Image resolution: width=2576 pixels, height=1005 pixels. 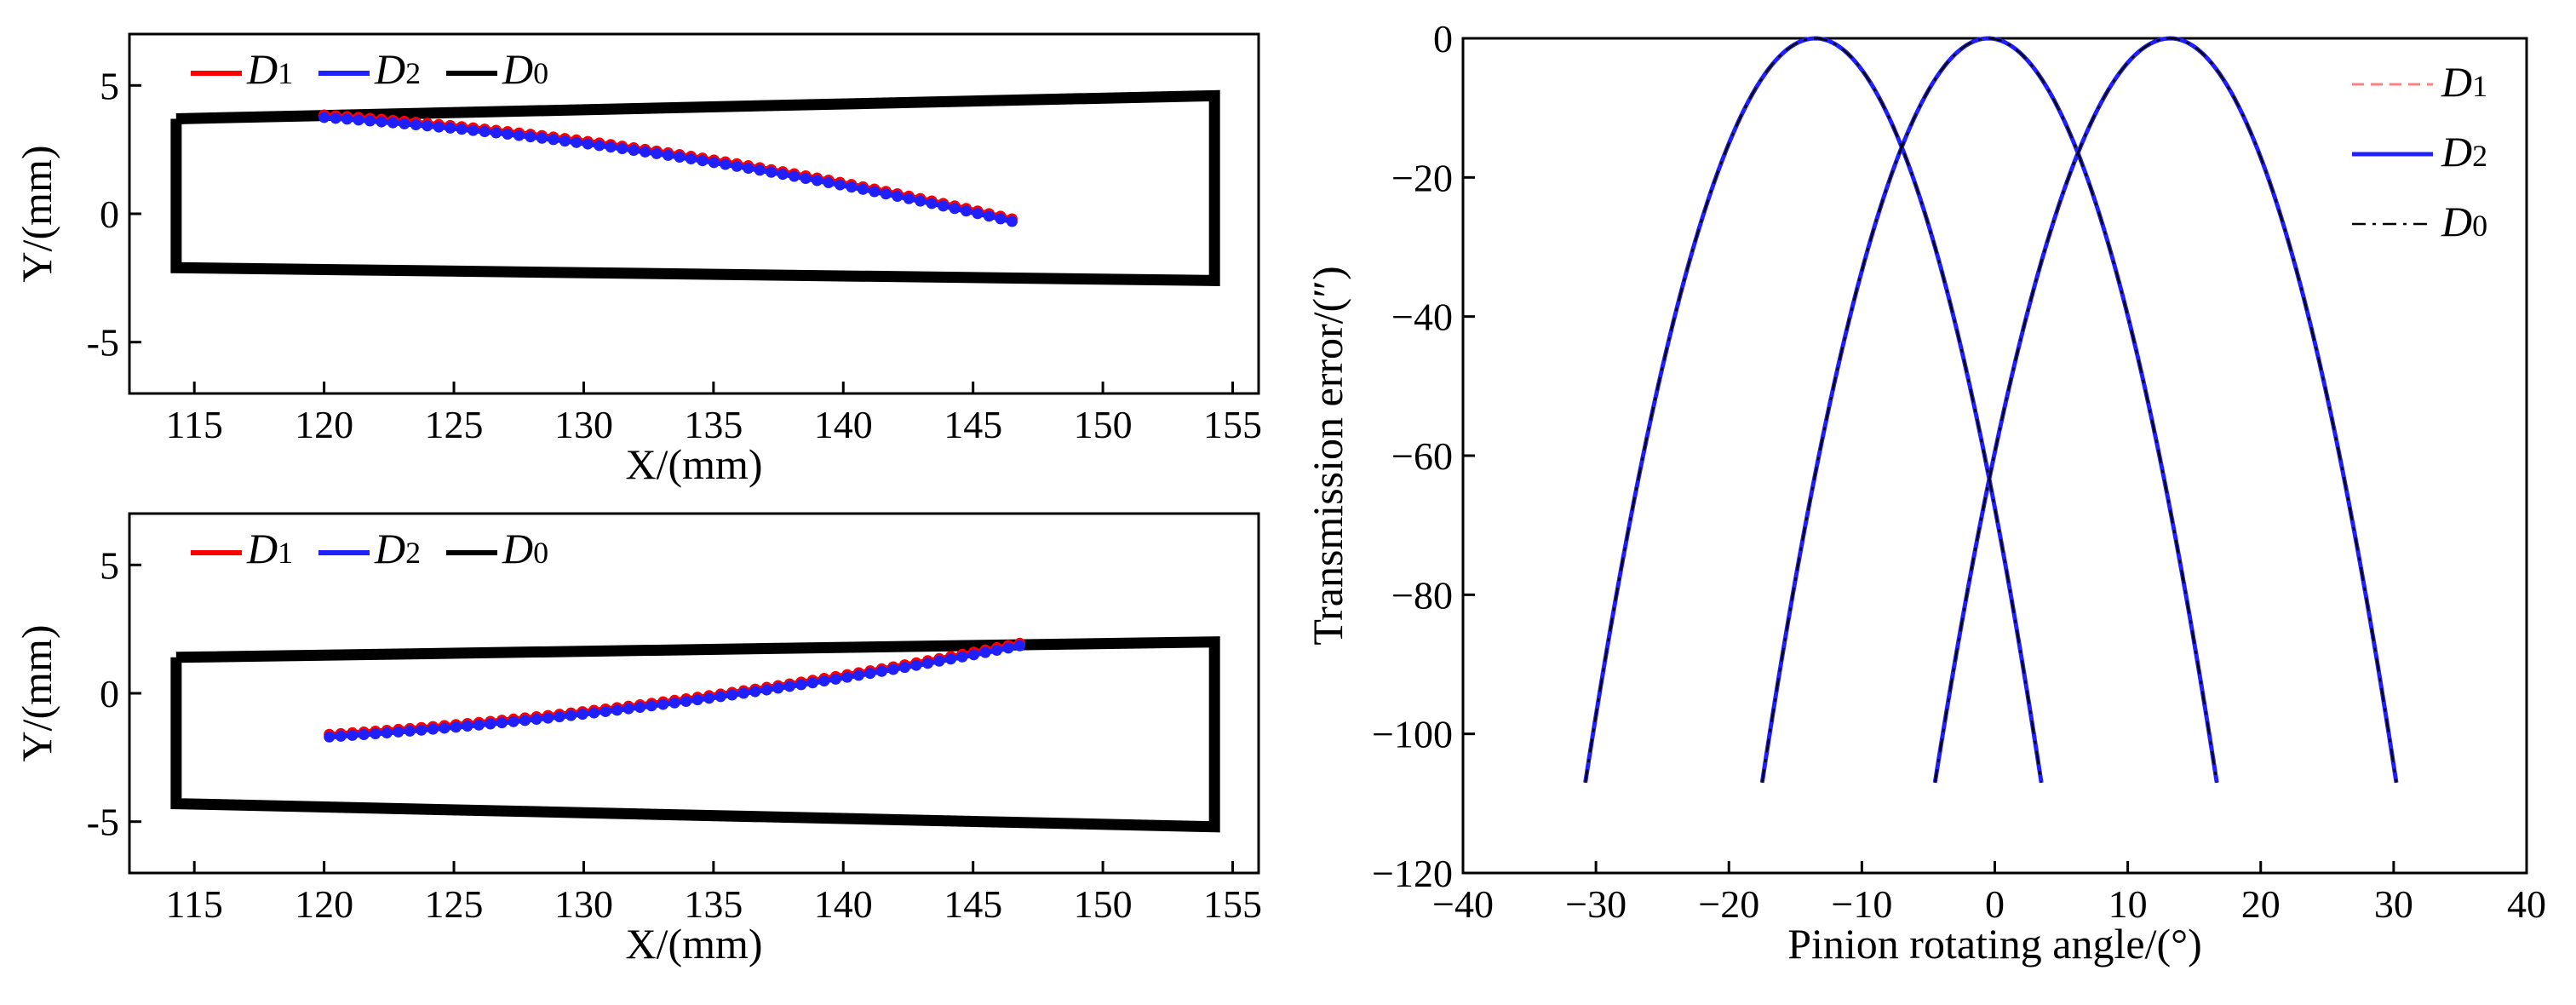 What do you see at coordinates (1463, 904) in the screenshot?
I see `x-tick-label: −40` at bounding box center [1463, 904].